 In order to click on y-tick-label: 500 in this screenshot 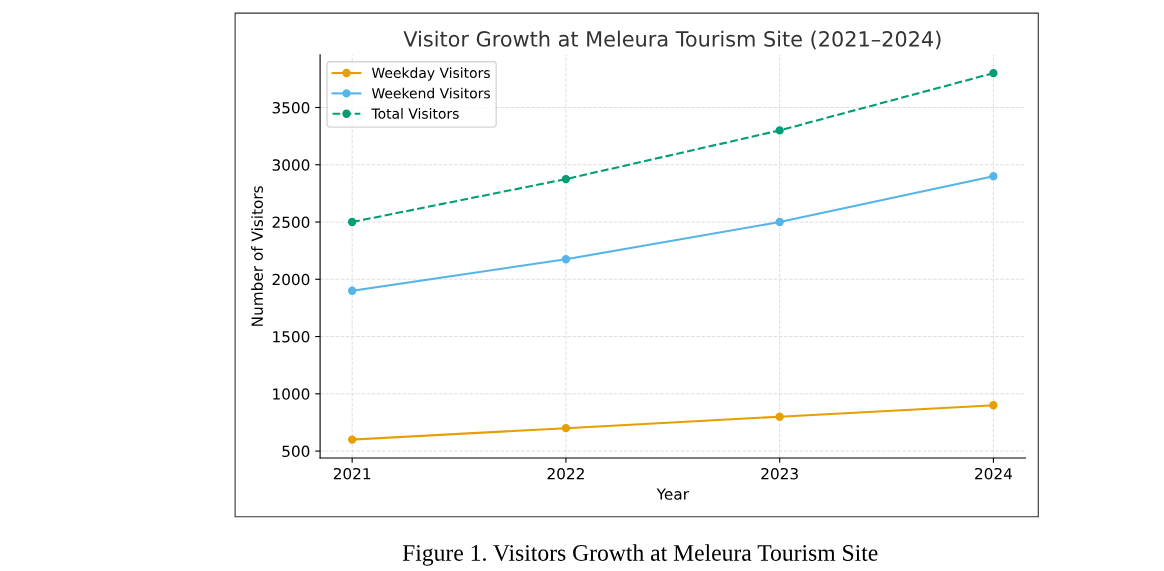, I will do `click(296, 451)`.